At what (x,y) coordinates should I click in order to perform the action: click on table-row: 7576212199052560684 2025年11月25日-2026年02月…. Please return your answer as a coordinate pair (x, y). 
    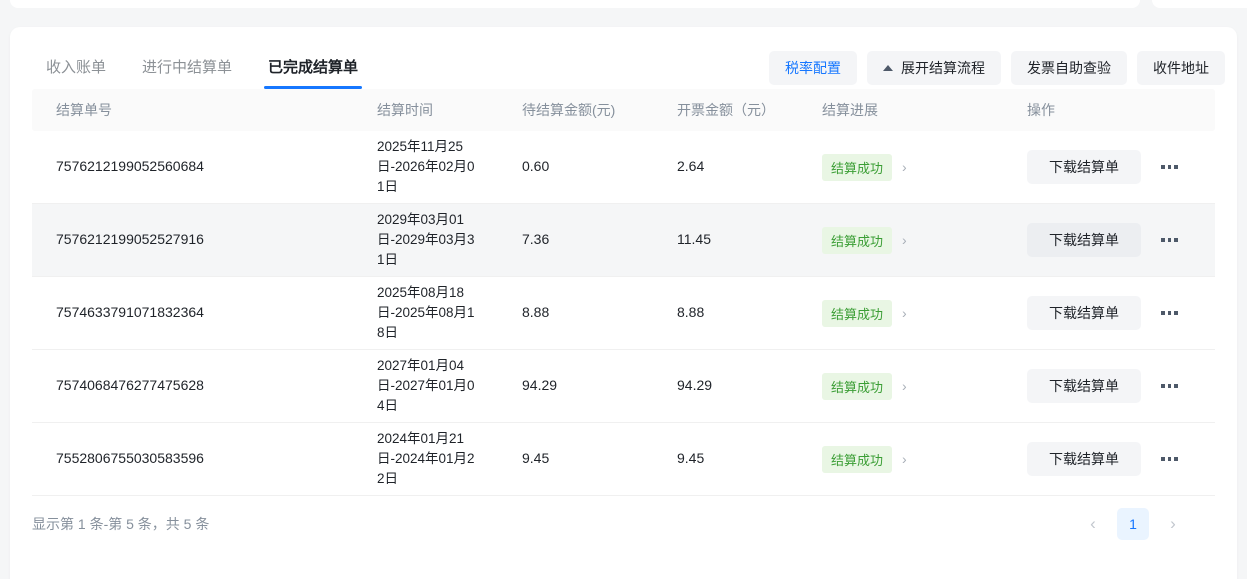
    Looking at the image, I should click on (623, 167).